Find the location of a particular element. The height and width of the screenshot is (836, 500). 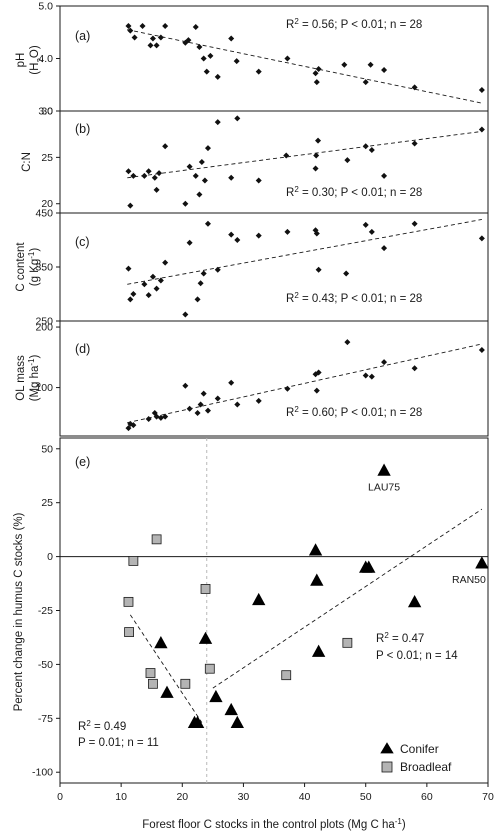

panel-b-fit-line is located at coordinates (304, 154).